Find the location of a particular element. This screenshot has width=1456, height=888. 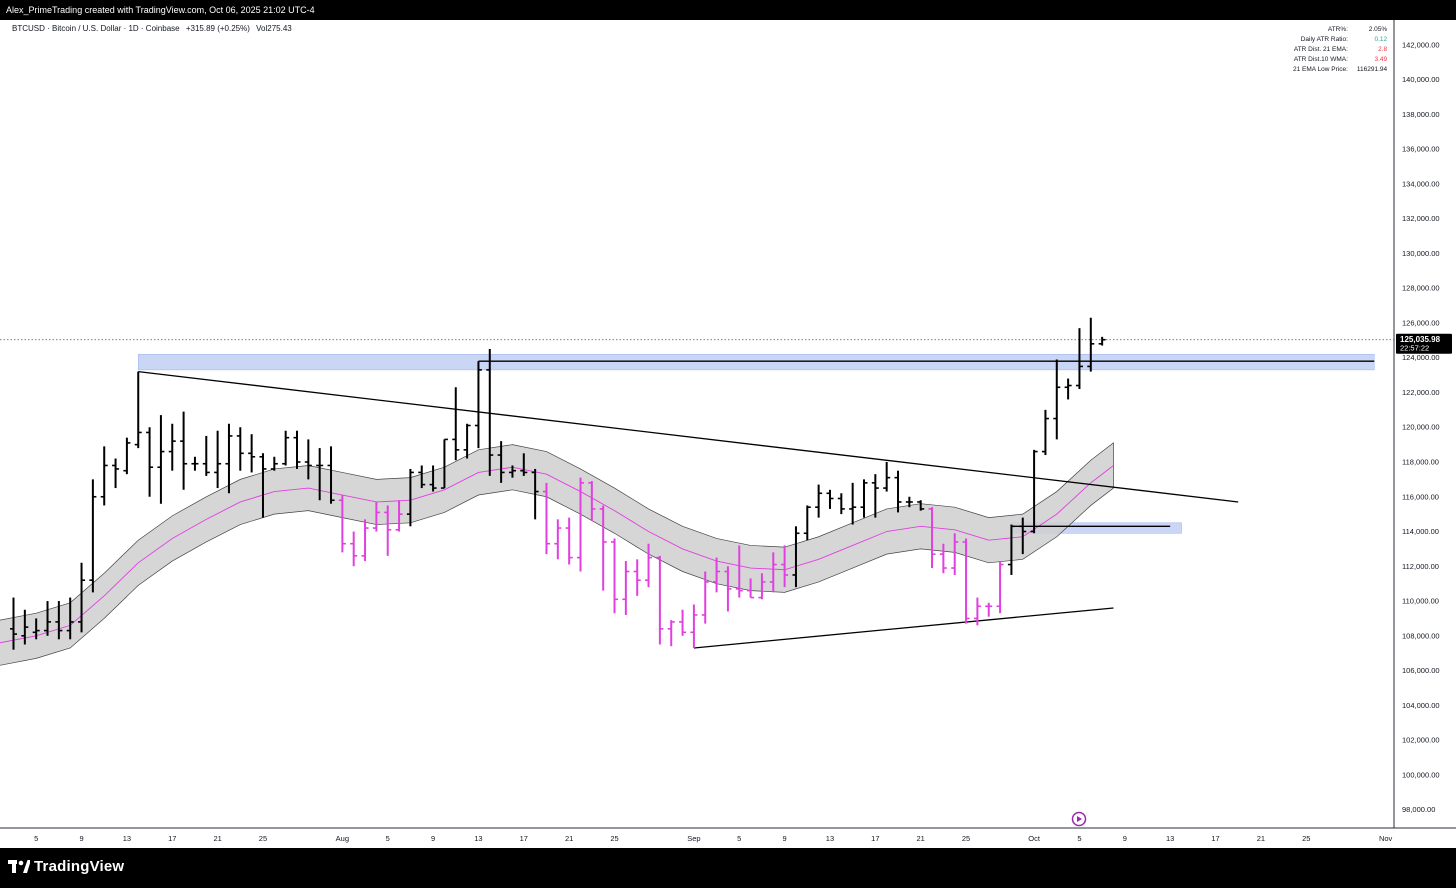

atr-label: ATR%: is located at coordinates (1337, 29).